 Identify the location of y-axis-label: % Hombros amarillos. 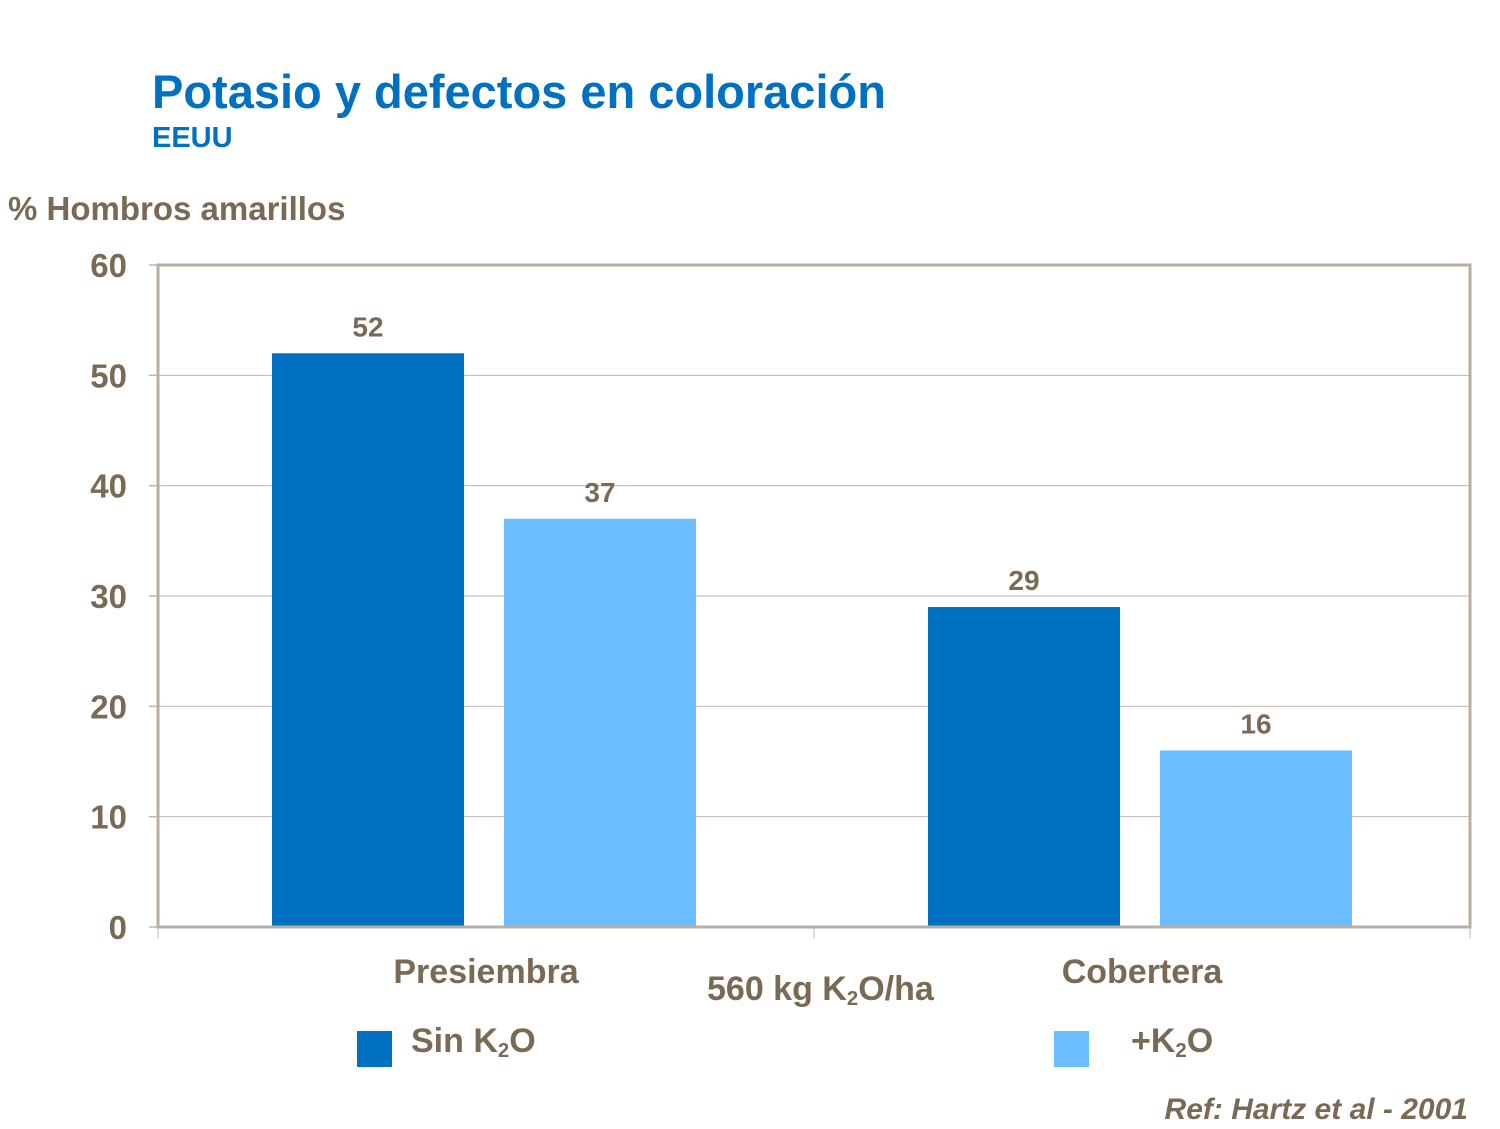
(177, 208).